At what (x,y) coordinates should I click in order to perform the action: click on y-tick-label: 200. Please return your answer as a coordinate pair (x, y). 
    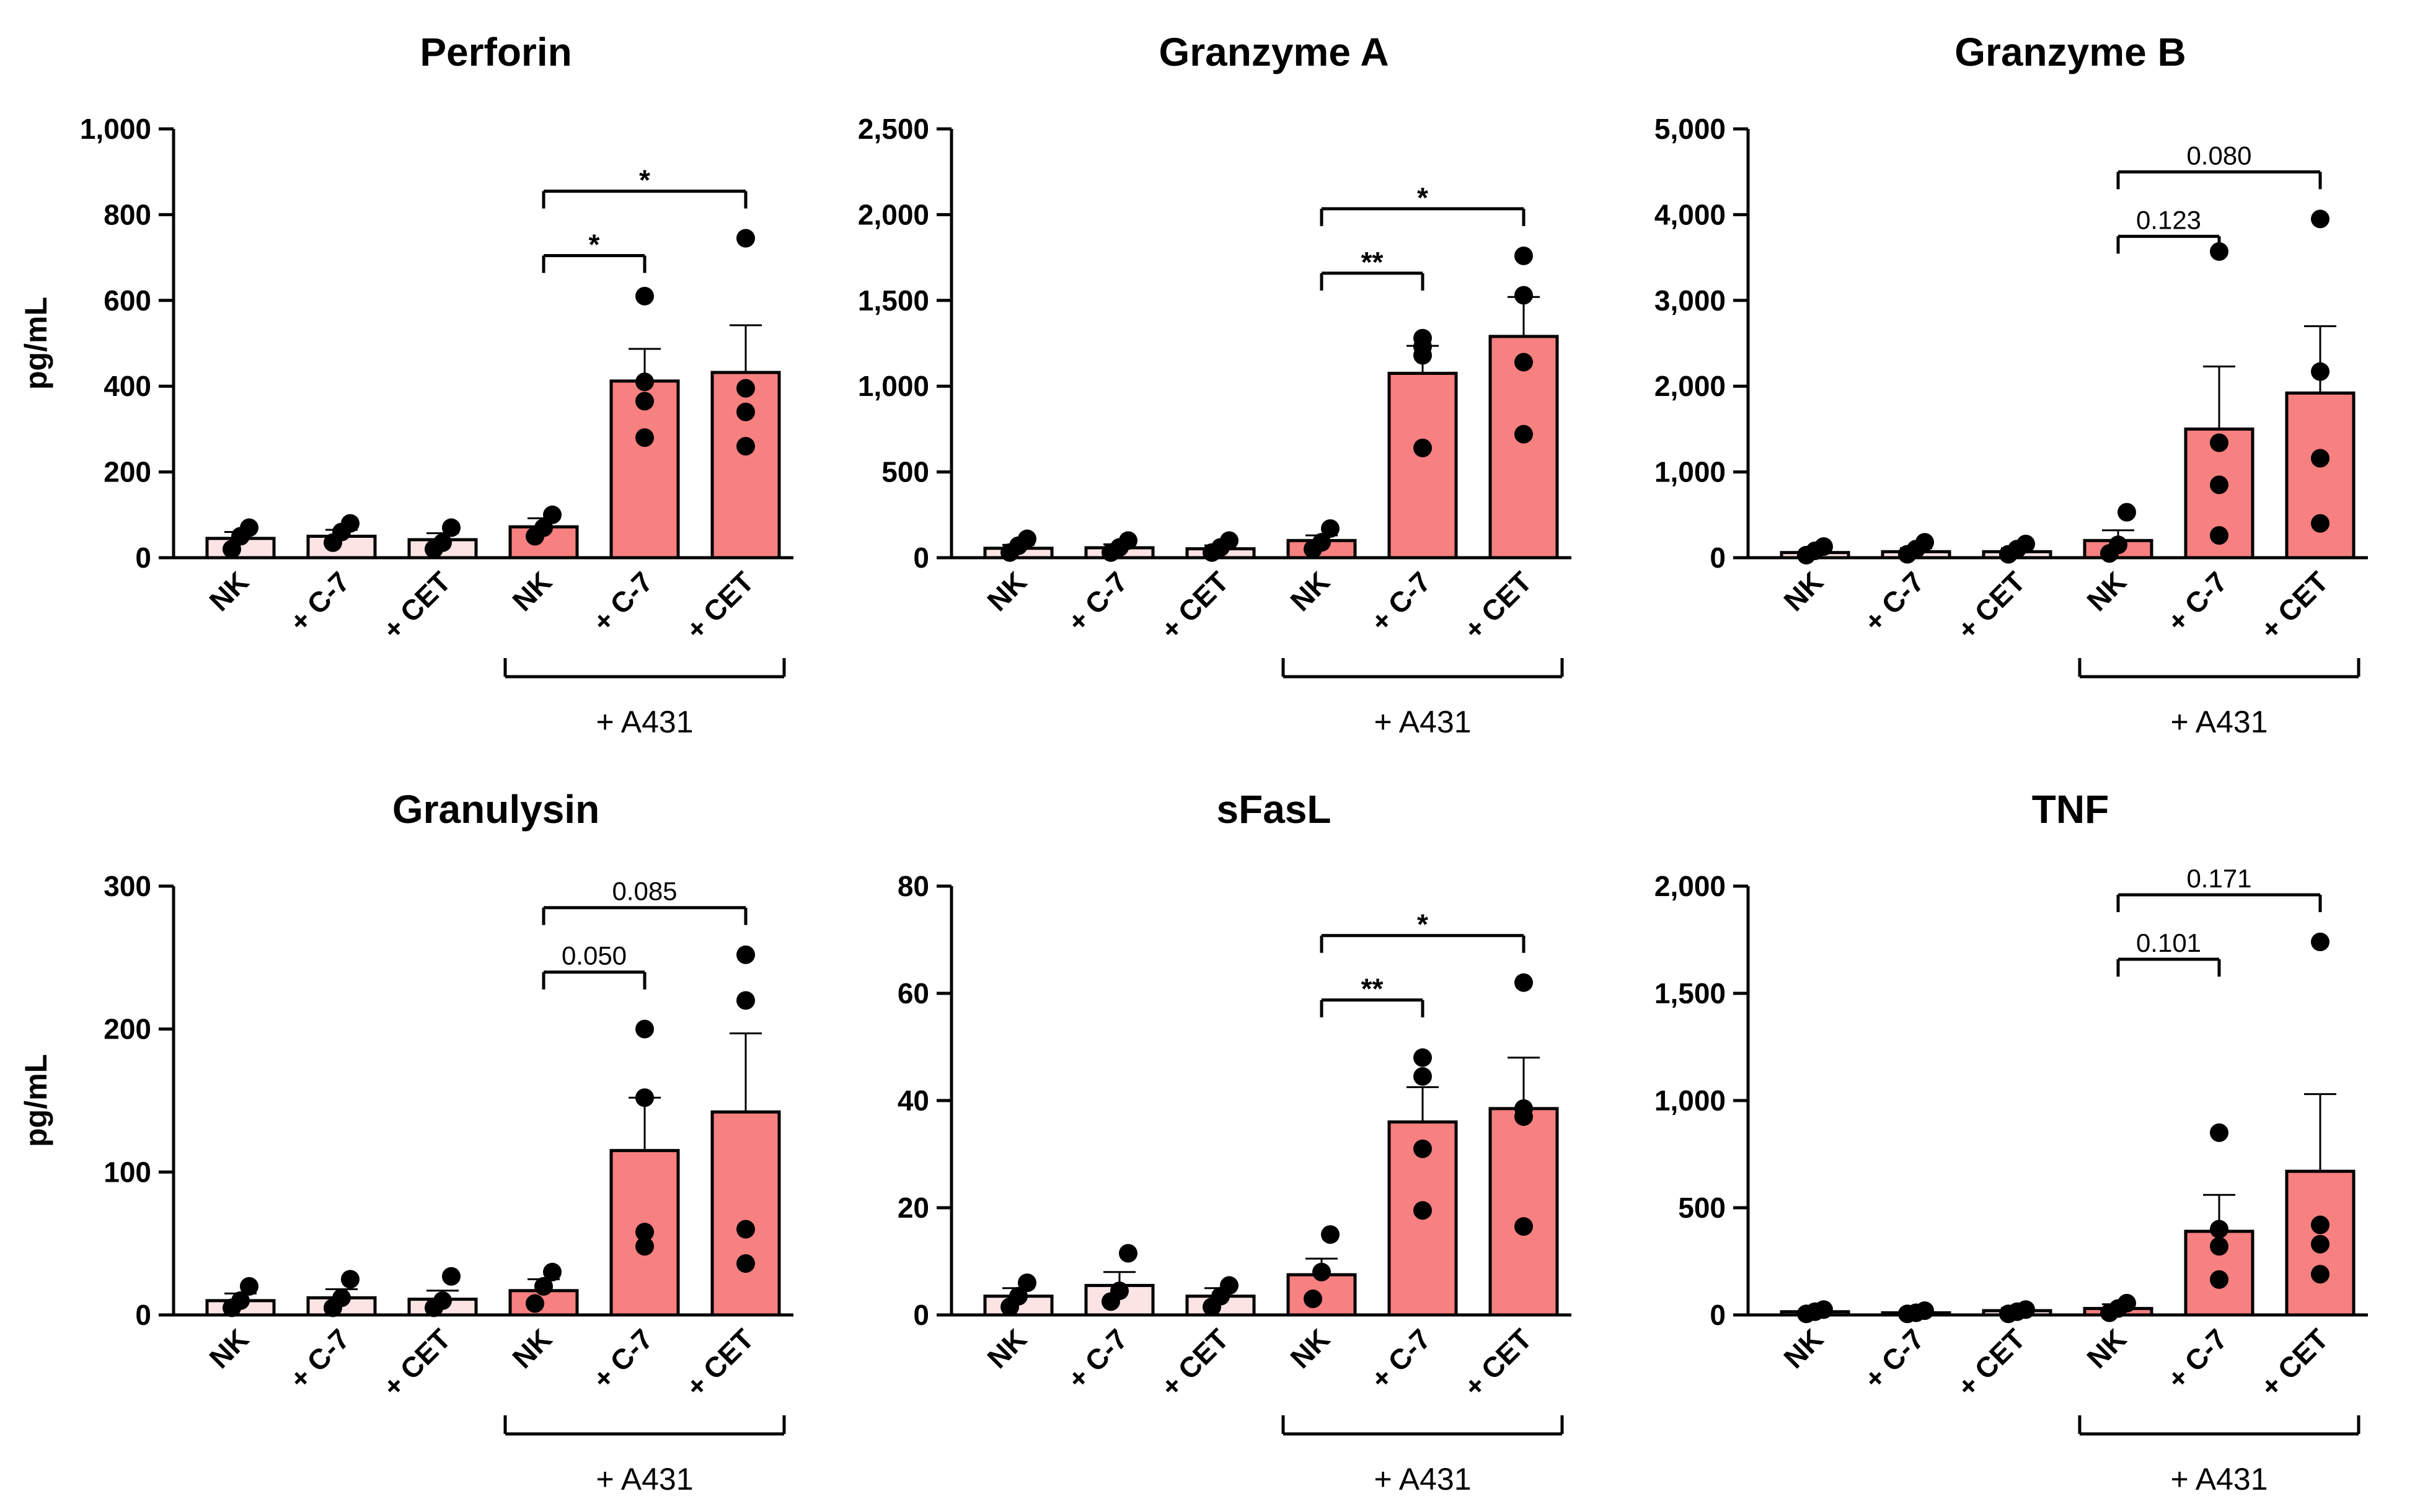
    Looking at the image, I should click on (127, 472).